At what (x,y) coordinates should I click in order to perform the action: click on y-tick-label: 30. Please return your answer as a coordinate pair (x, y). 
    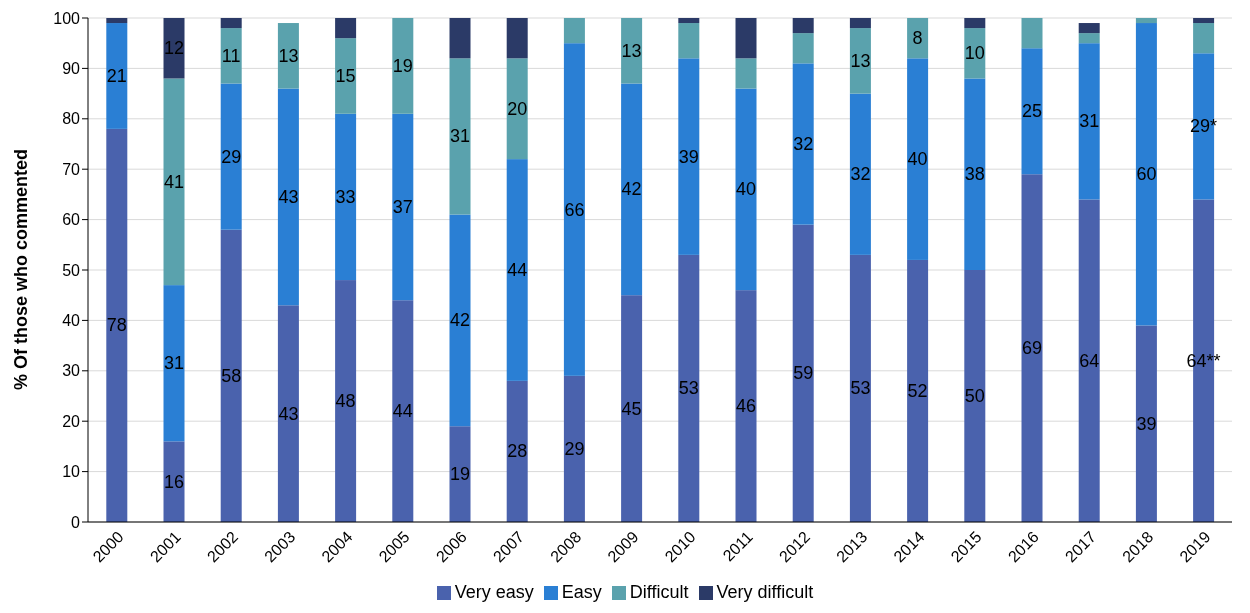
    Looking at the image, I should click on (71, 371).